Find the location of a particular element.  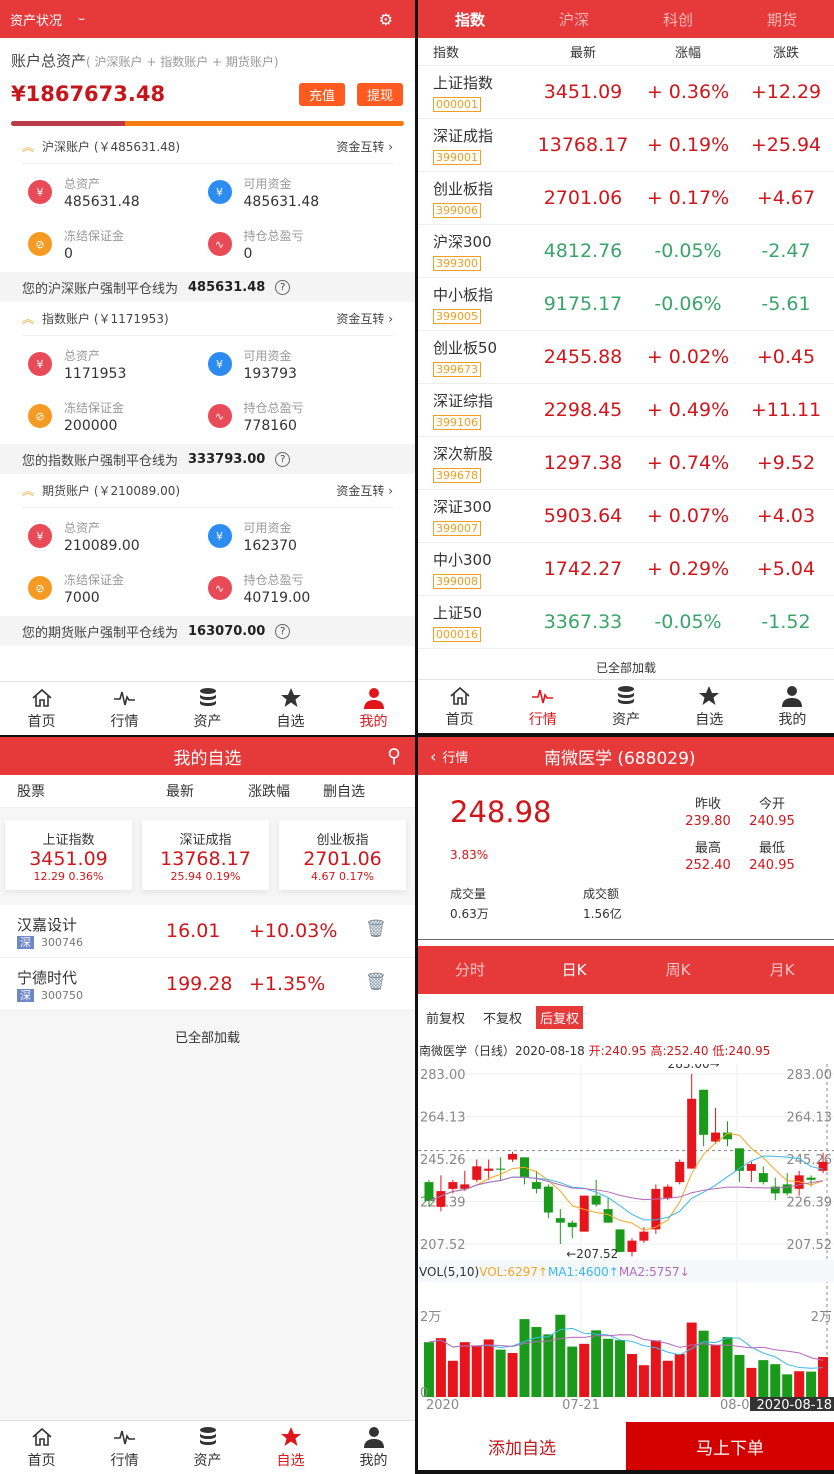

column-header: 股票 is located at coordinates (31, 792).